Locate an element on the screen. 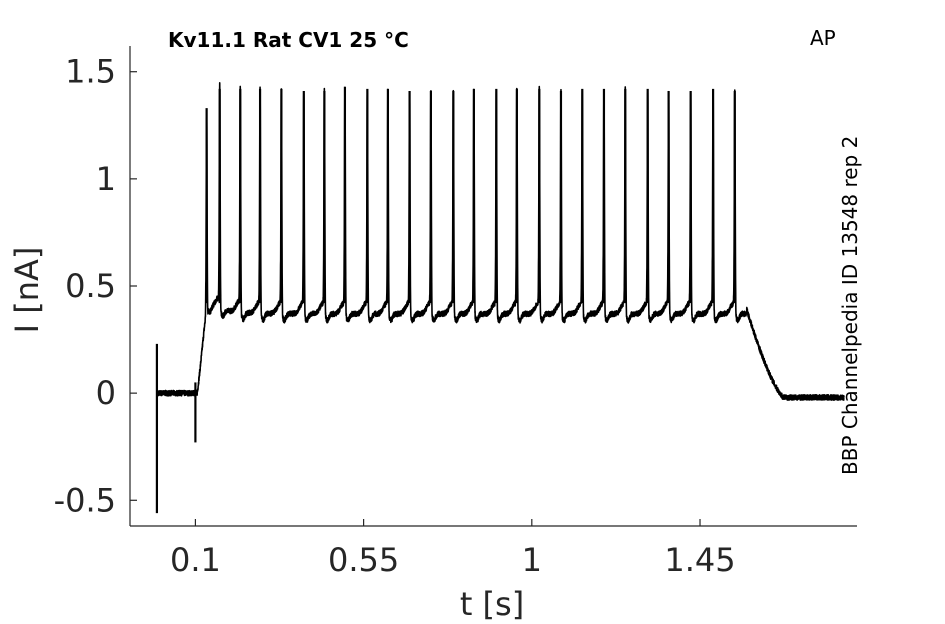 Image resolution: width=945 pixels, height=624 pixels. corner-label: AP is located at coordinates (823, 38).